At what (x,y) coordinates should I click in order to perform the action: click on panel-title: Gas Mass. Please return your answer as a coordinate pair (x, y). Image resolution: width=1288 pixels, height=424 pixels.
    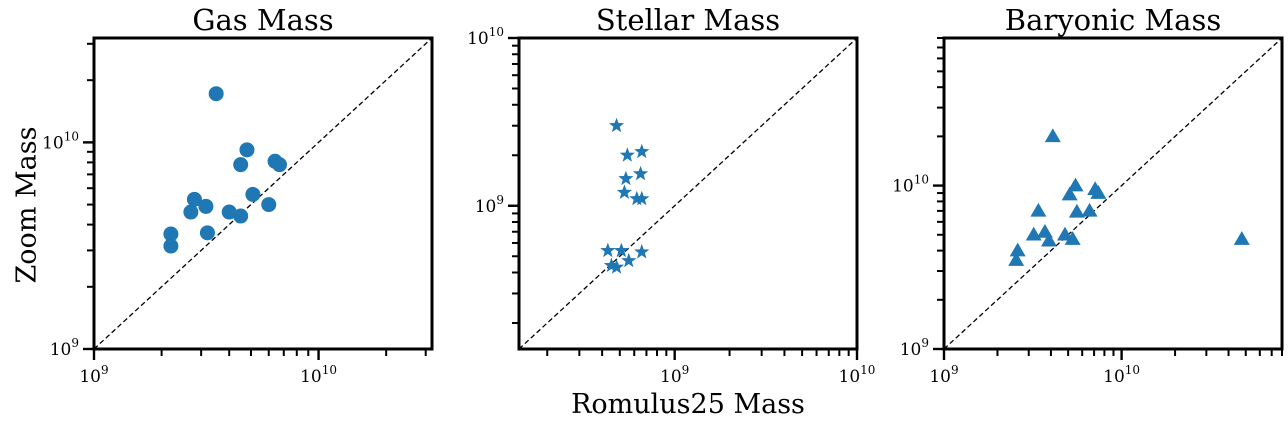
    Looking at the image, I should click on (262, 20).